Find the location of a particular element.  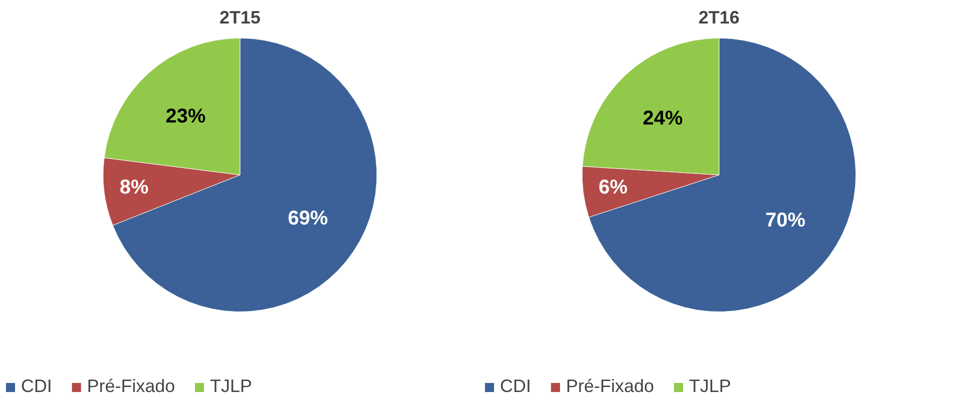

data-label: 24% is located at coordinates (663, 118).